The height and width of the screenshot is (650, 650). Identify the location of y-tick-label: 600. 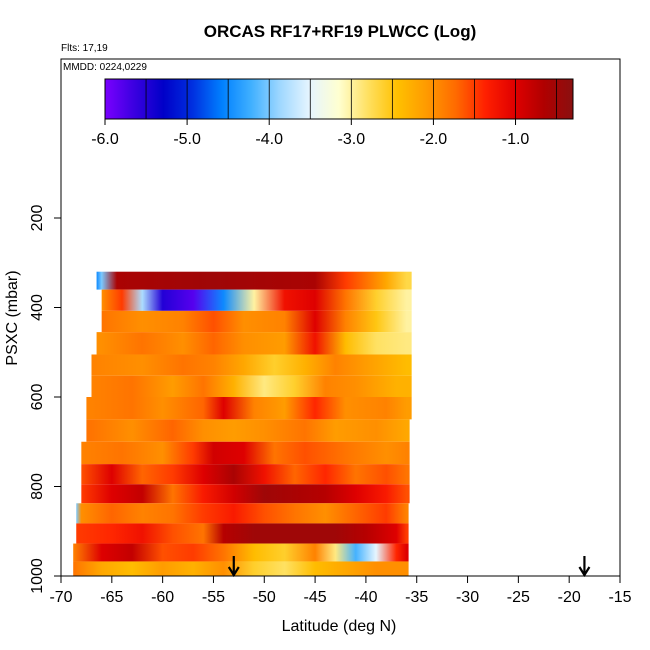
(37, 397).